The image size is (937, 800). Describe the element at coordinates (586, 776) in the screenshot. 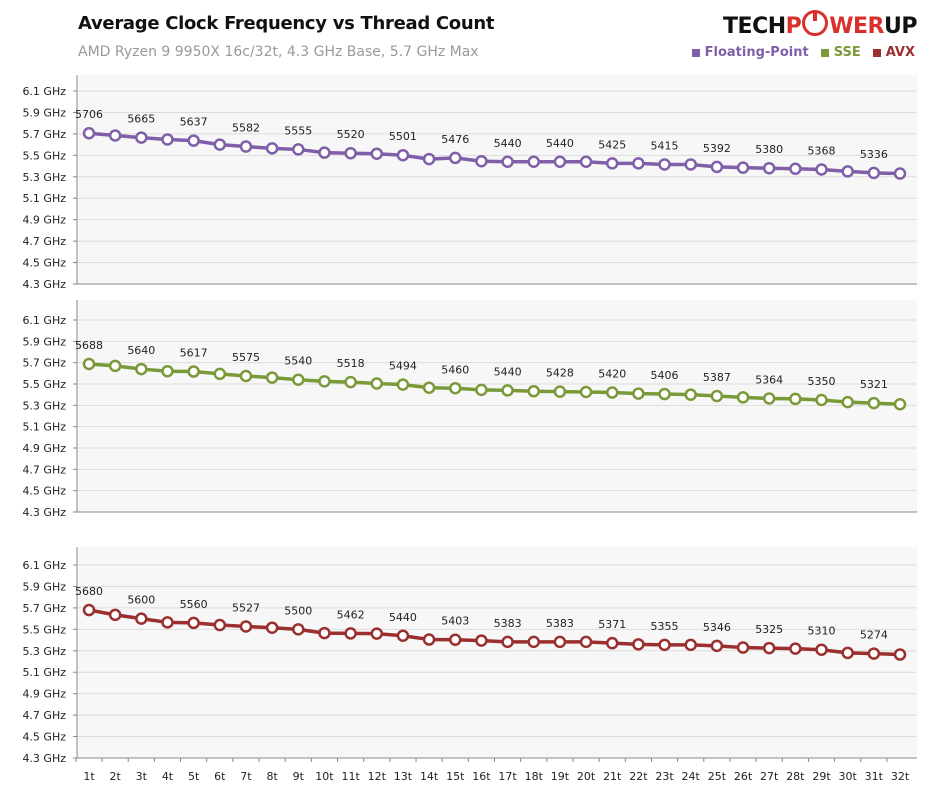

I see `x-tick-label: 20t` at that location.